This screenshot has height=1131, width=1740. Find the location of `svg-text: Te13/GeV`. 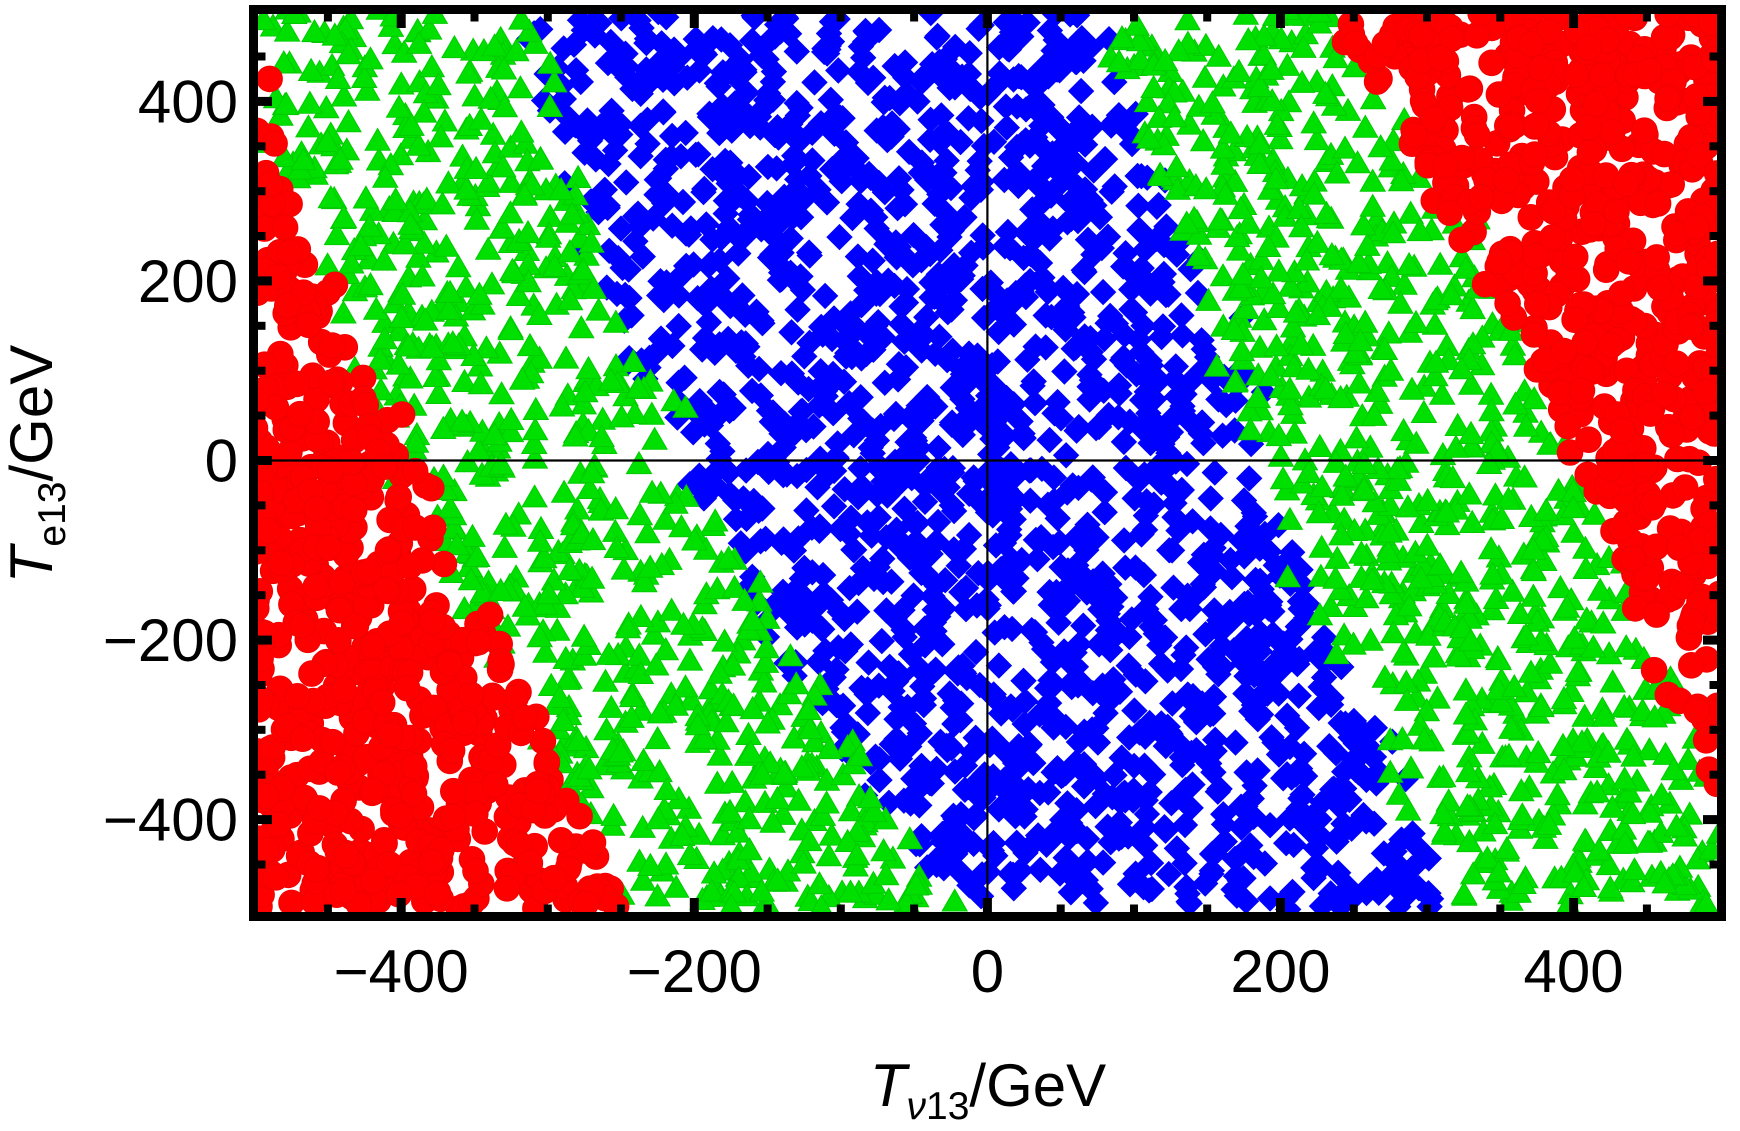

svg-text: Te13/GeV is located at coordinates (37, 464).